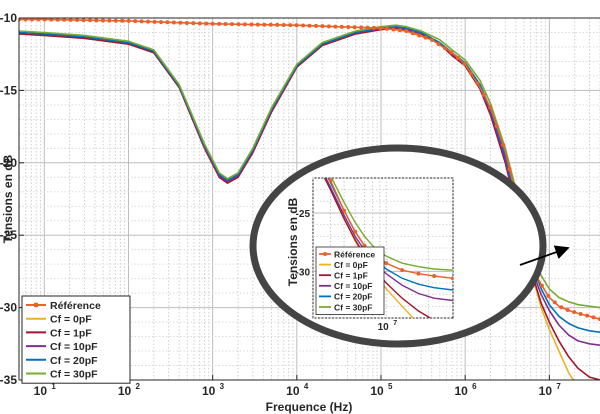 The height and width of the screenshot is (414, 600). What do you see at coordinates (74, 375) in the screenshot?
I see `legend-label: Cf = 30pF` at bounding box center [74, 375].